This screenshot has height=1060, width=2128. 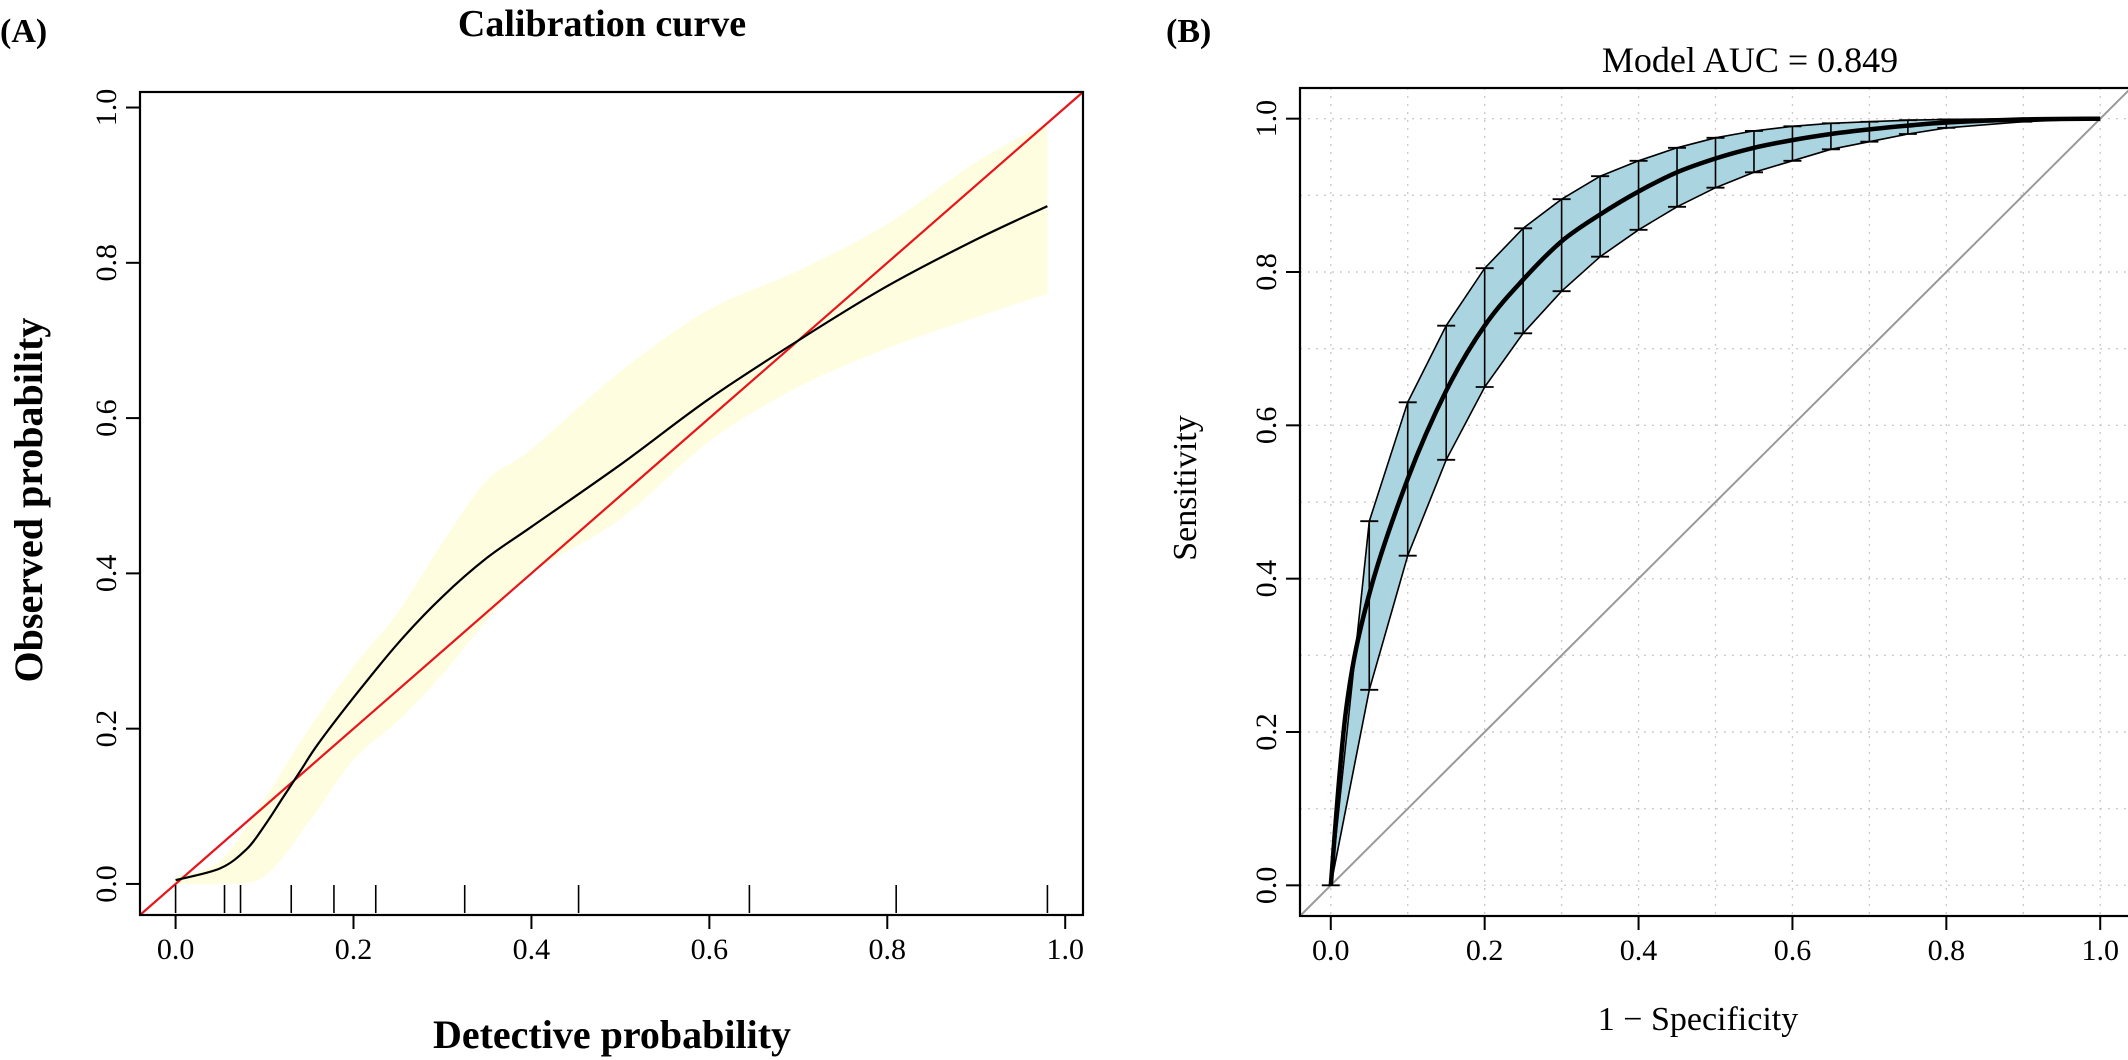 What do you see at coordinates (1331, 950) in the screenshot?
I see `panel-b-x-tick-label: 0.0` at bounding box center [1331, 950].